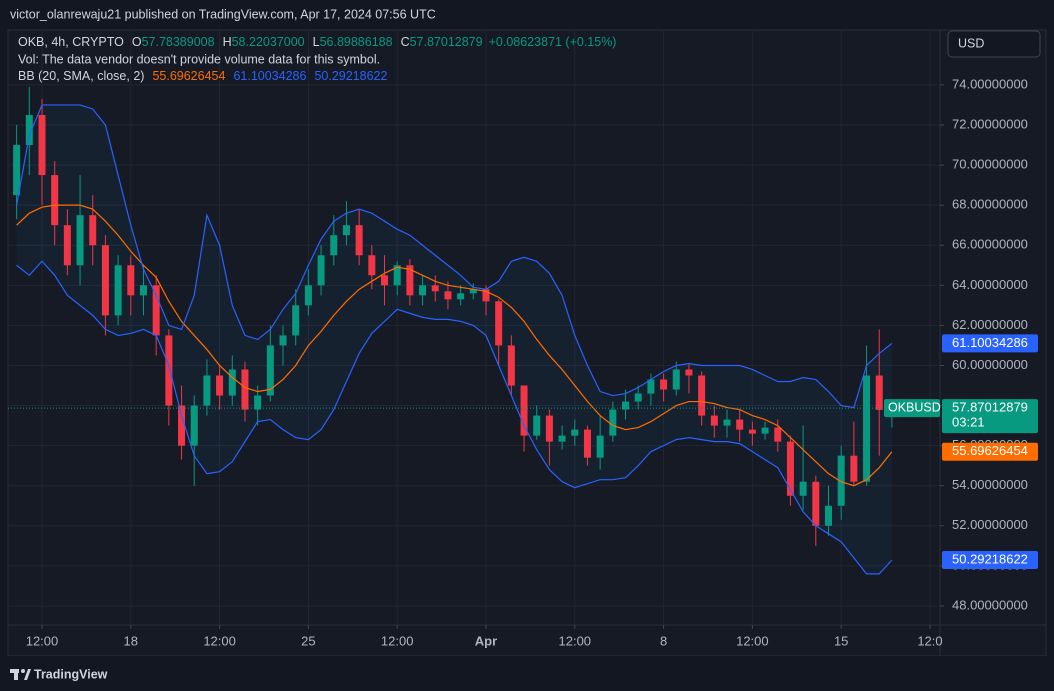 The height and width of the screenshot is (691, 1054). I want to click on y-tick-label: 52.00000000, so click(990, 524).